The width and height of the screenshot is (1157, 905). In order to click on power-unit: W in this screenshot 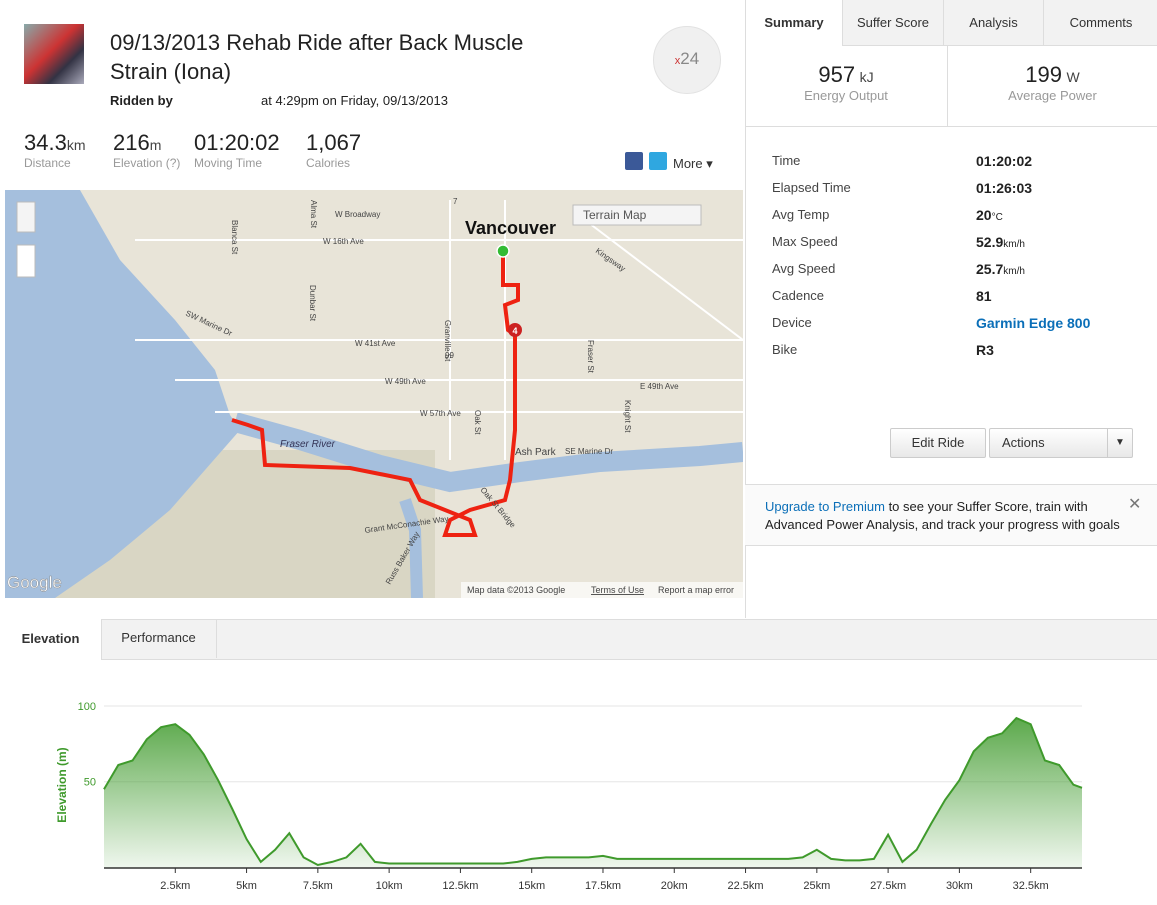, I will do `click(1073, 77)`.